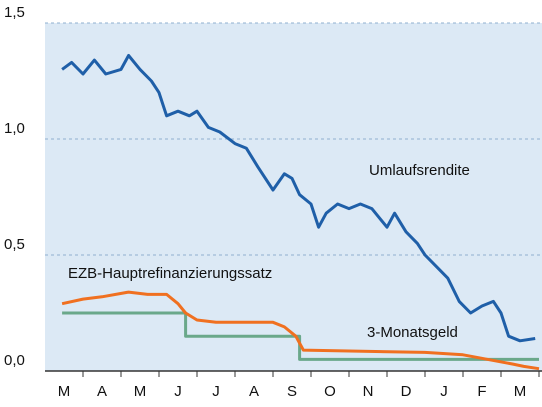 The image size is (542, 407). I want to click on x-tick-label: O, so click(330, 391).